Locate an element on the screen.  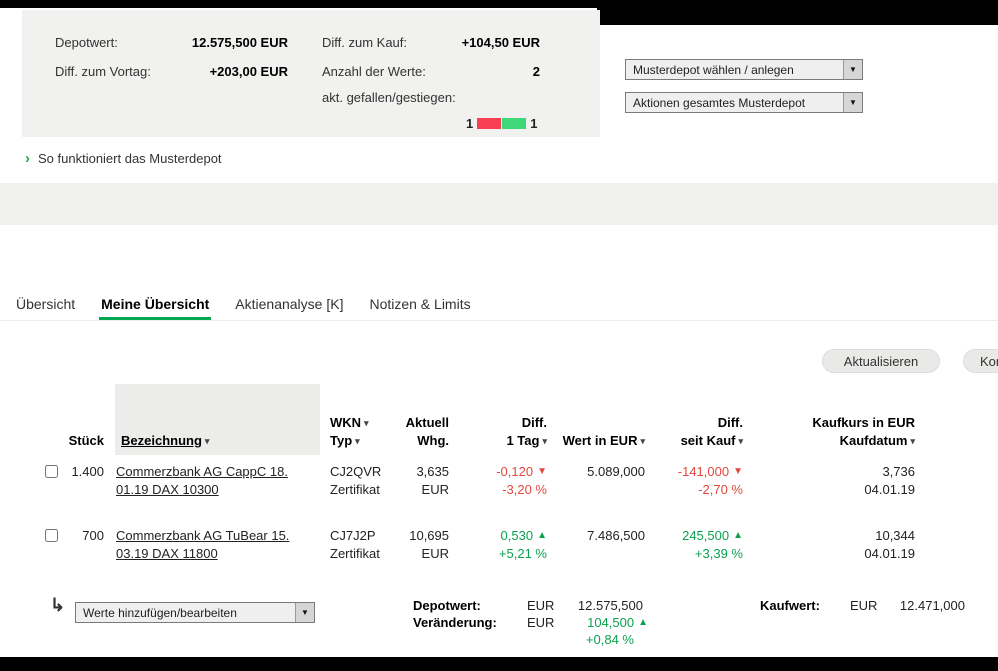
whg-value: EUR is located at coordinates (435, 489).